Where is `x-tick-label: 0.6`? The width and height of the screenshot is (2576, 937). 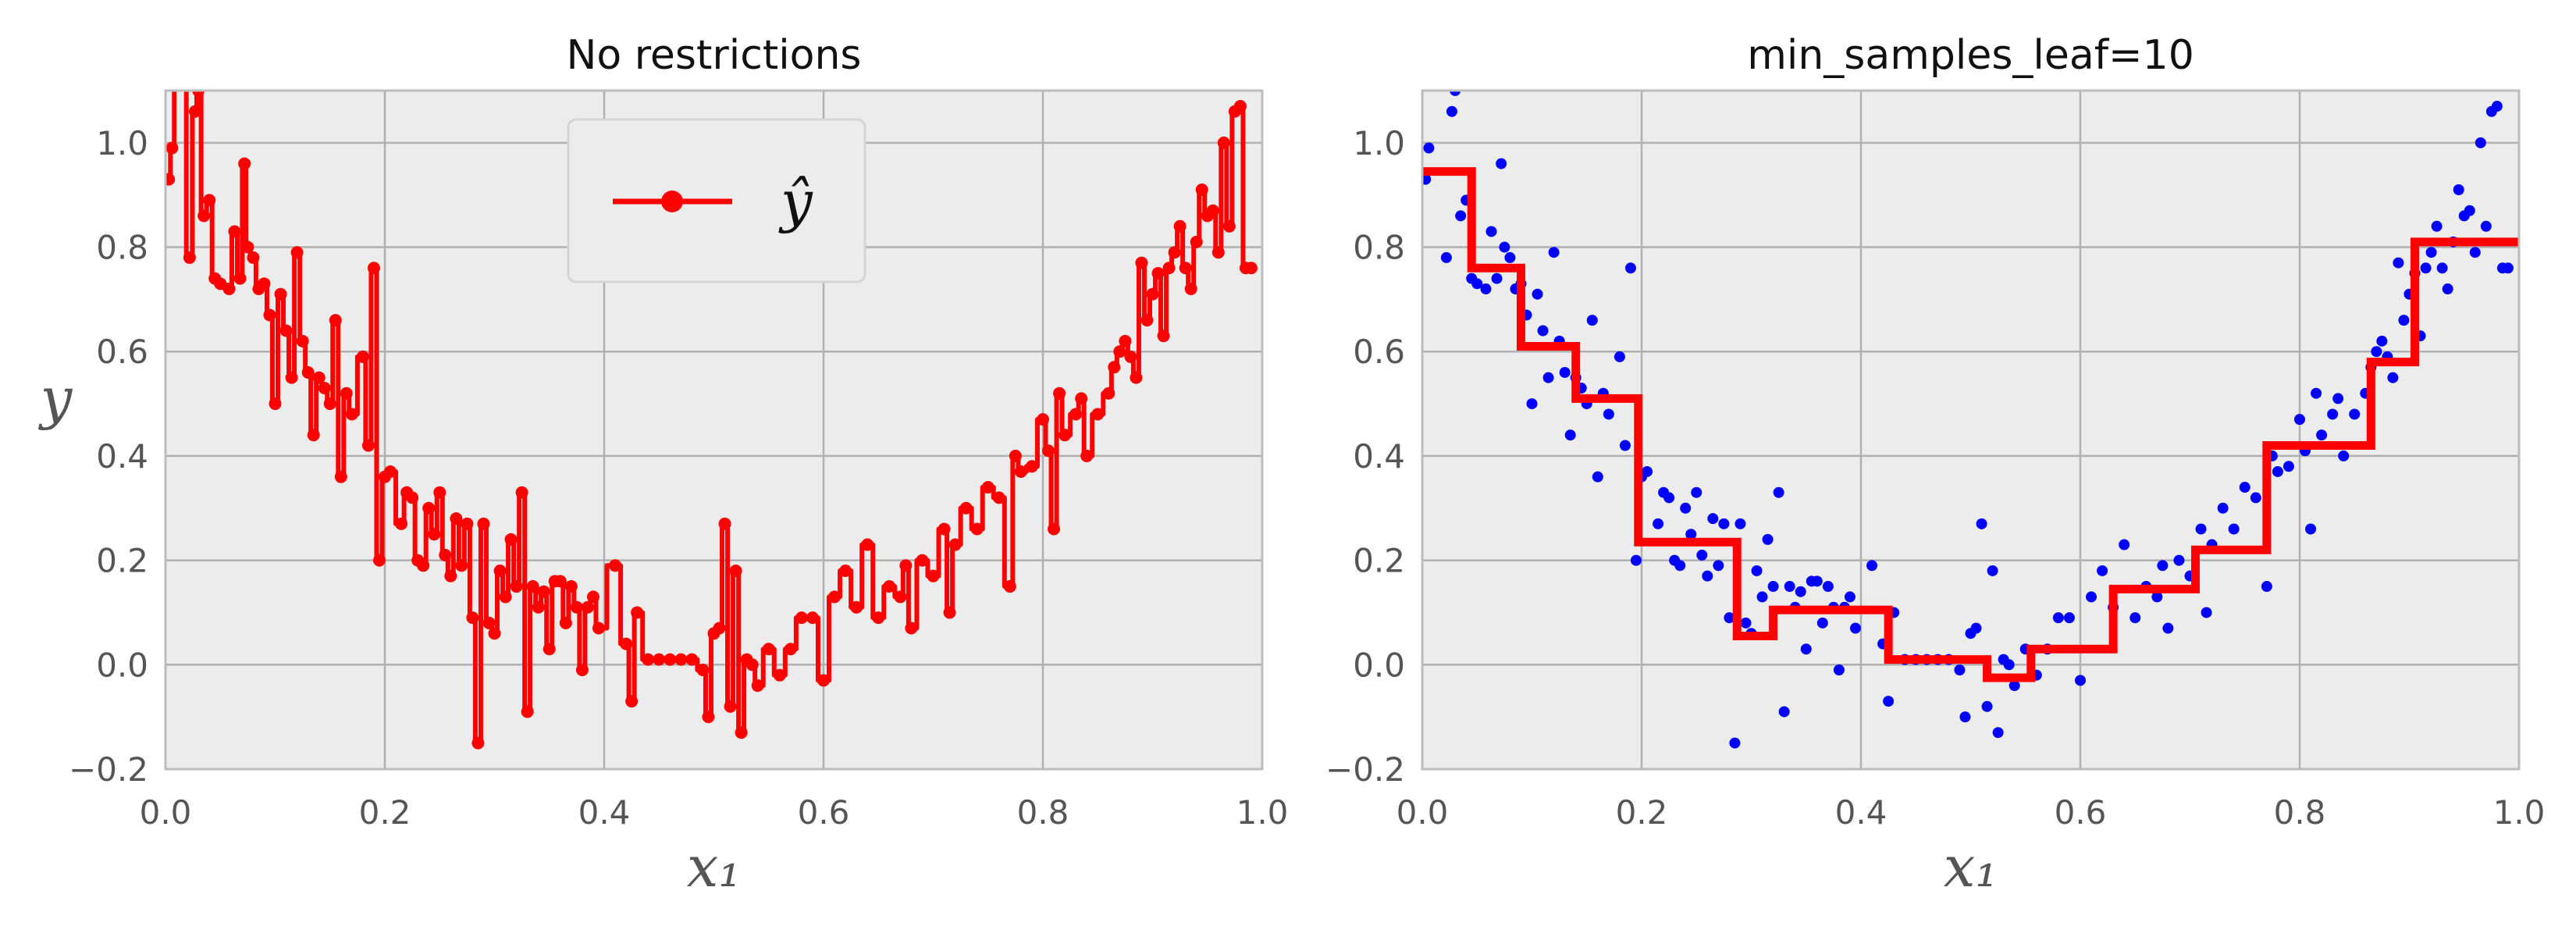
x-tick-label: 0.6 is located at coordinates (2081, 812).